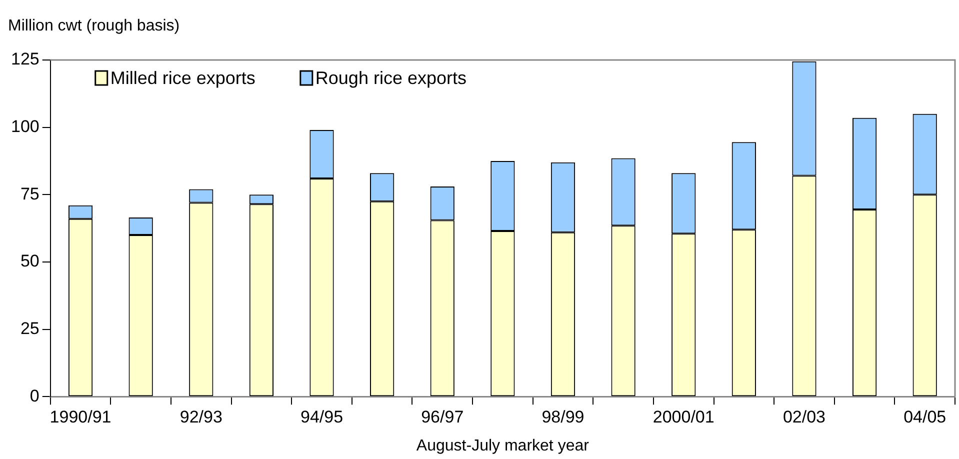 This screenshot has width=959, height=459. I want to click on legend-label: Milled rice exports, so click(183, 78).